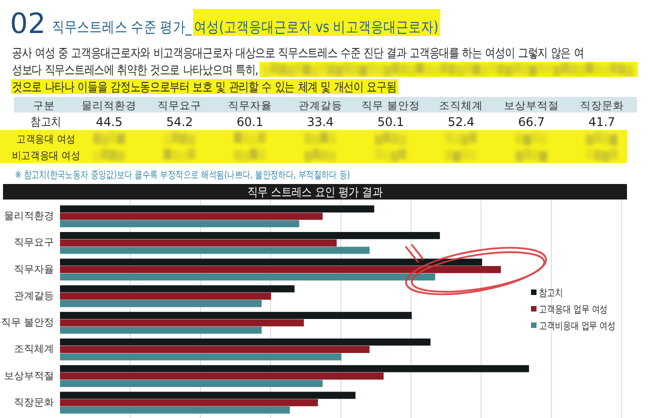 The width and height of the screenshot is (650, 418). Describe the element at coordinates (551, 294) in the screenshot. I see `legend-label: 참고치` at that location.